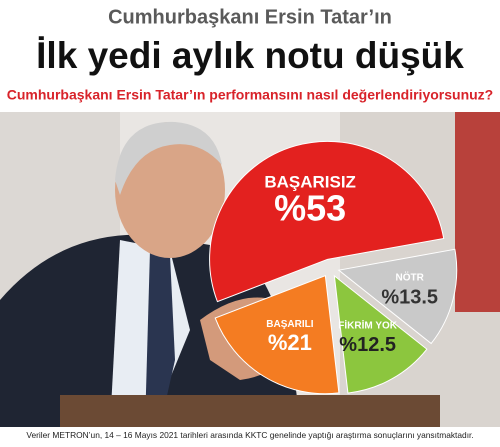  Describe the element at coordinates (250, 55) in the screenshot. I see `chart-title: İlk yedi aylık notu düşük` at that location.